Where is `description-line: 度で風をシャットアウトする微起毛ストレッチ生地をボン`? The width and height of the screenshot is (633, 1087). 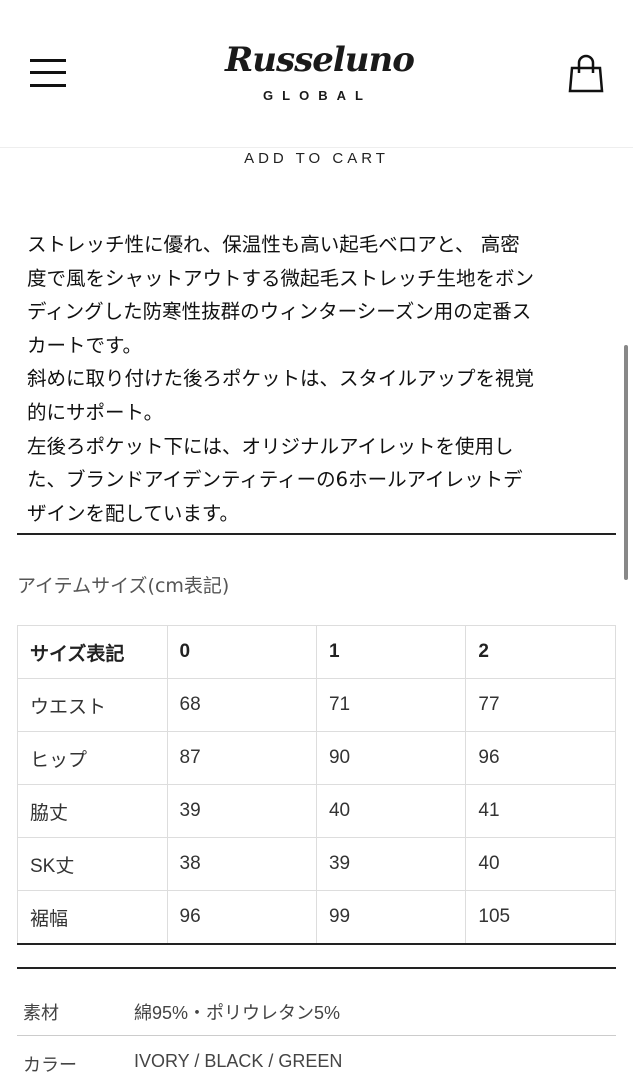 description-line: 度で風をシャットアウトする微起毛ストレッチ生地をボン is located at coordinates (281, 278).